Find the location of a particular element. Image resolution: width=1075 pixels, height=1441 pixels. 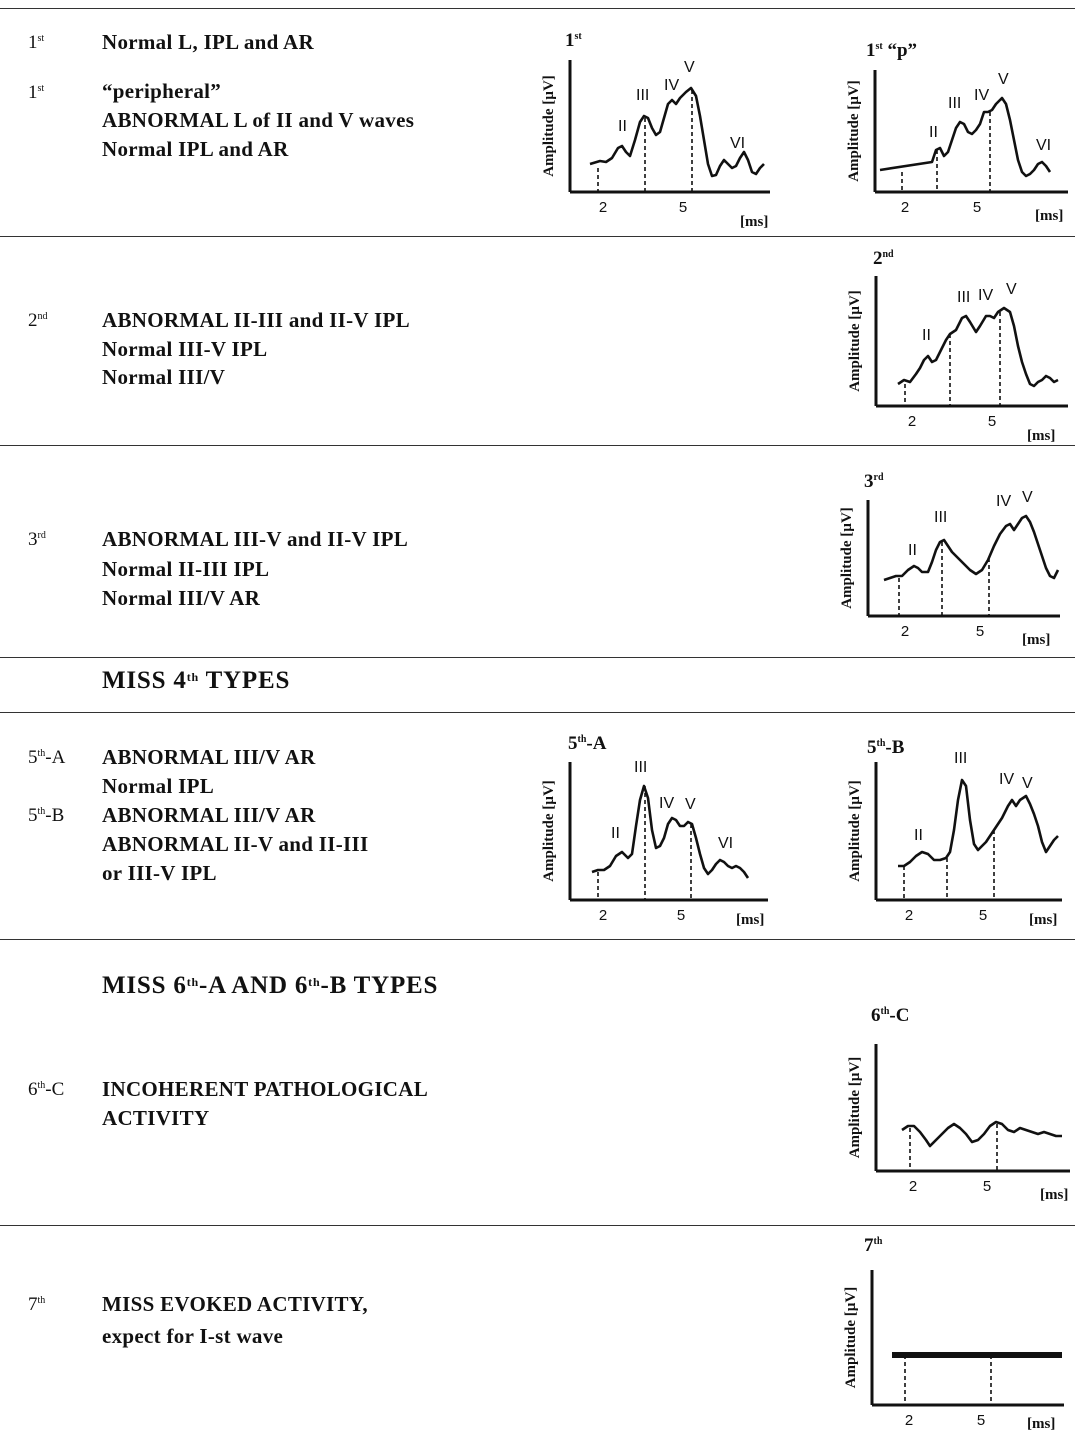

type-description: Normal IPL is located at coordinates (158, 786).